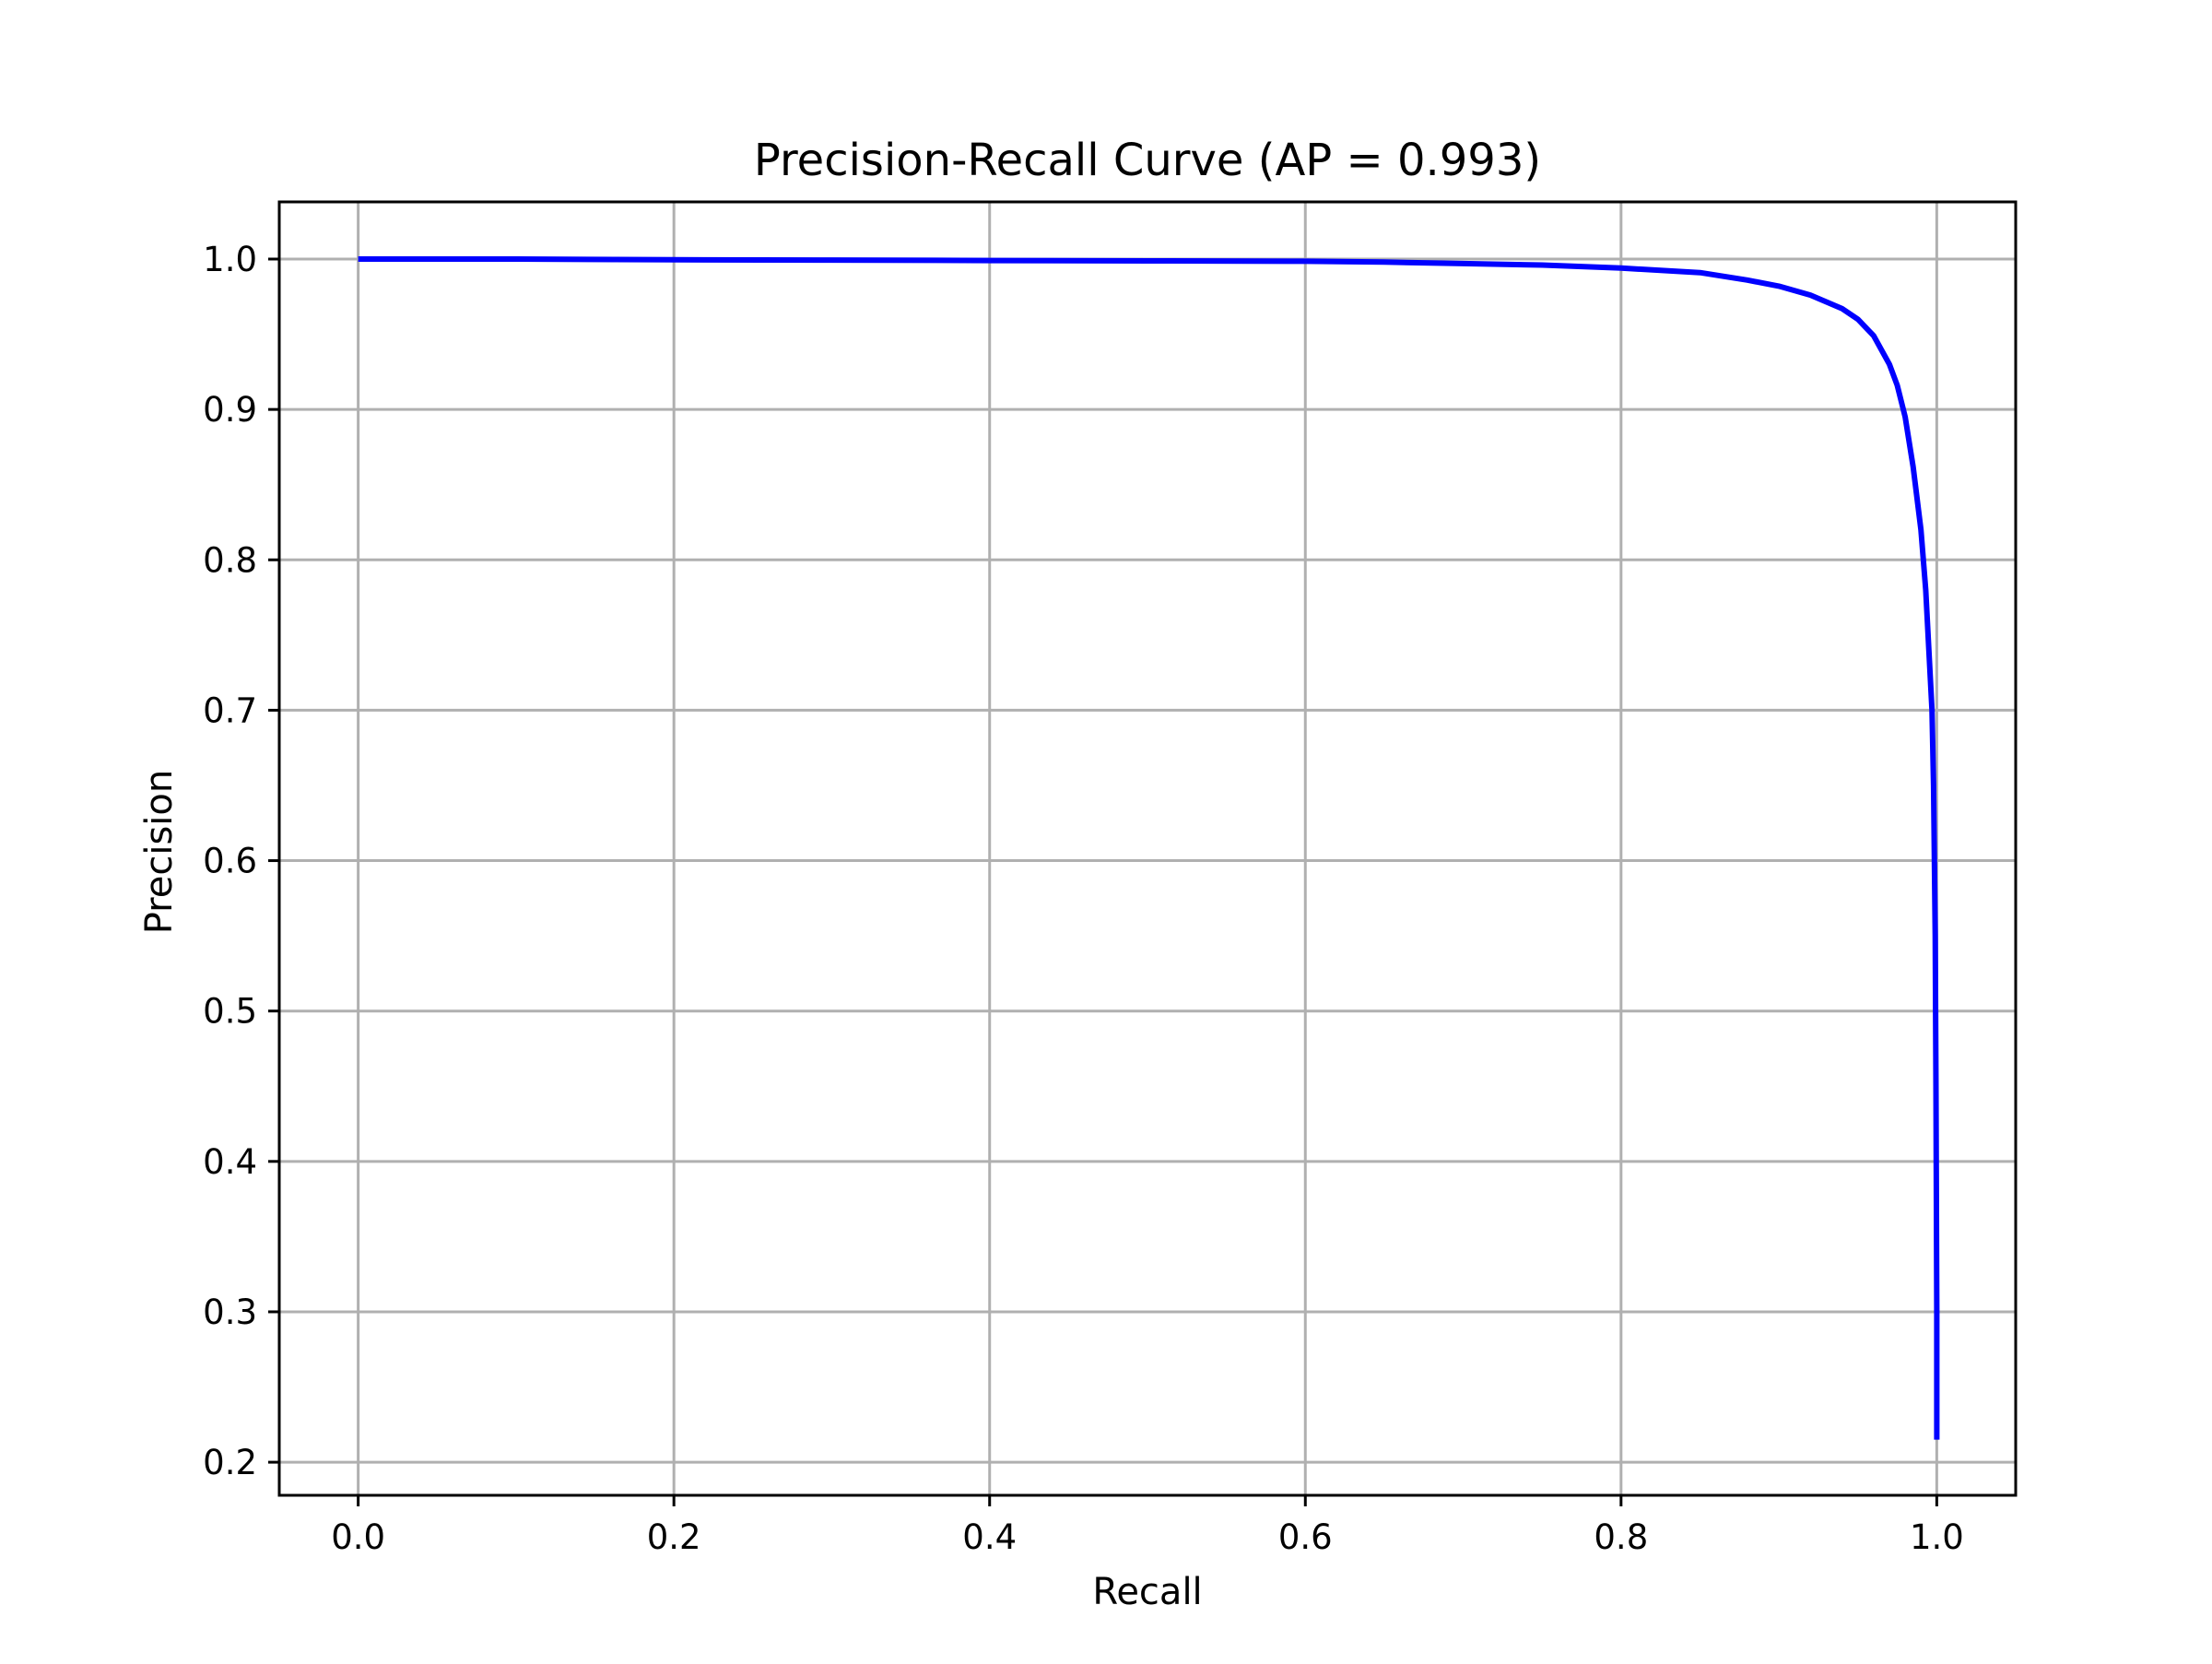 This screenshot has width=2212, height=1664. What do you see at coordinates (989, 1537) in the screenshot?
I see `x-tick-label: 0.4` at bounding box center [989, 1537].